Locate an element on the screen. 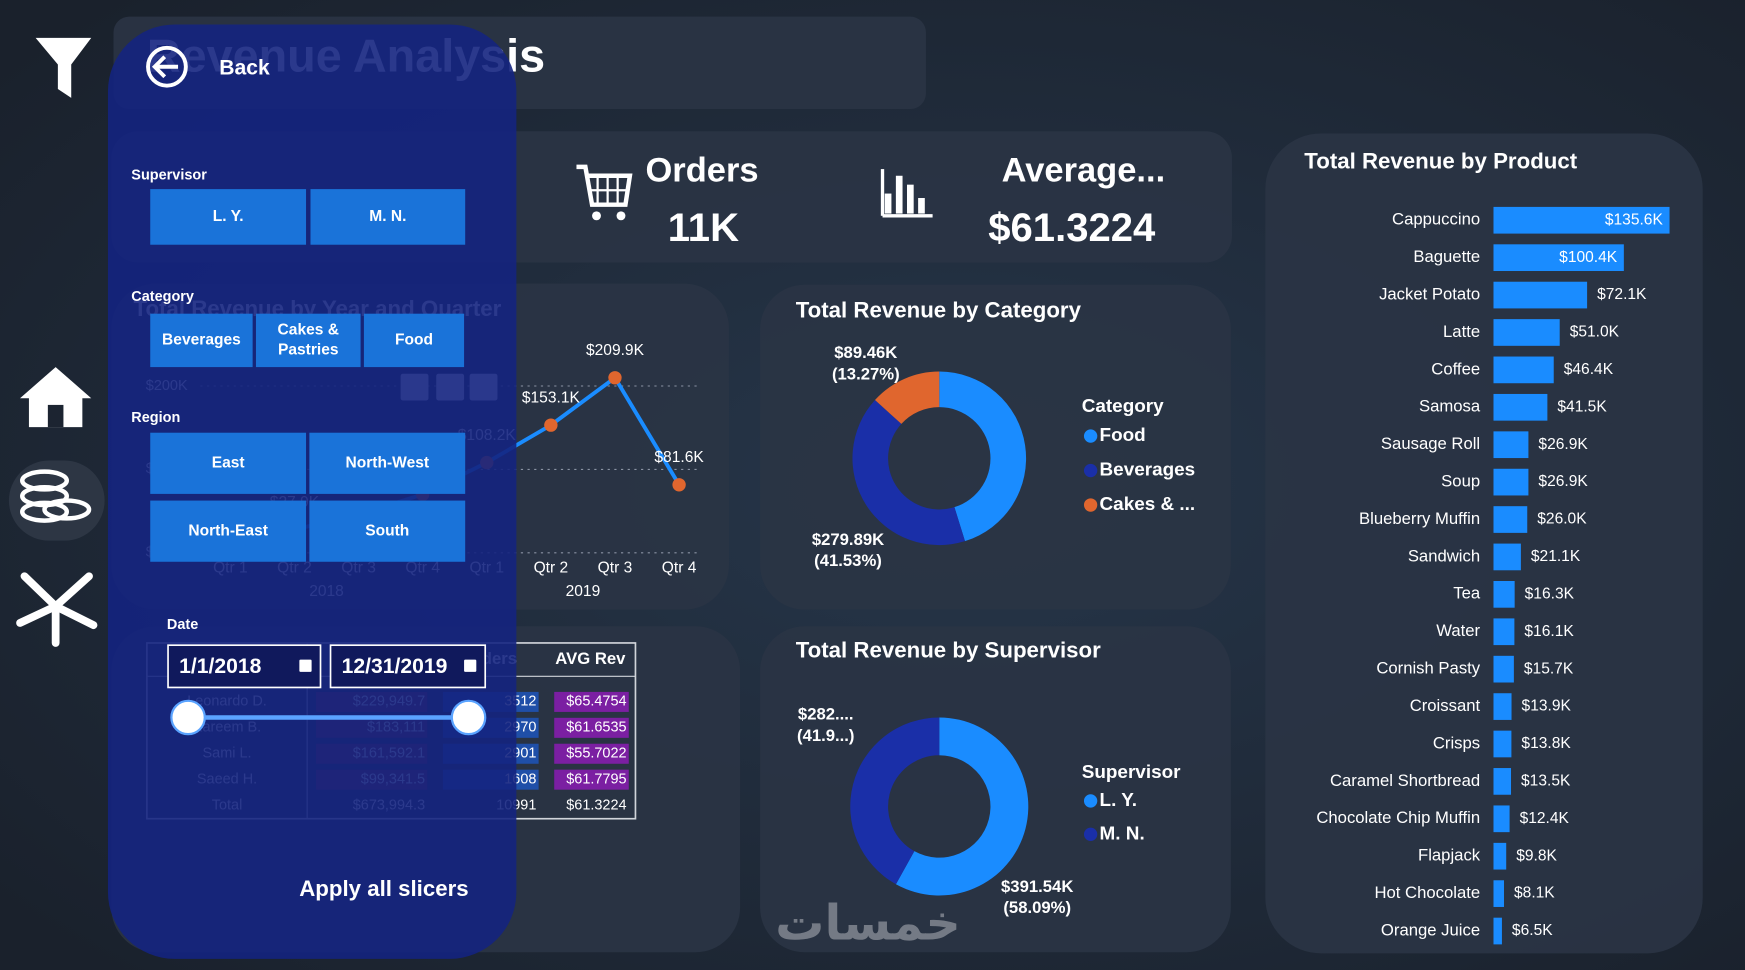 Image resolution: width=1745 pixels, height=970 pixels. slicer-option: South is located at coordinates (387, 530).